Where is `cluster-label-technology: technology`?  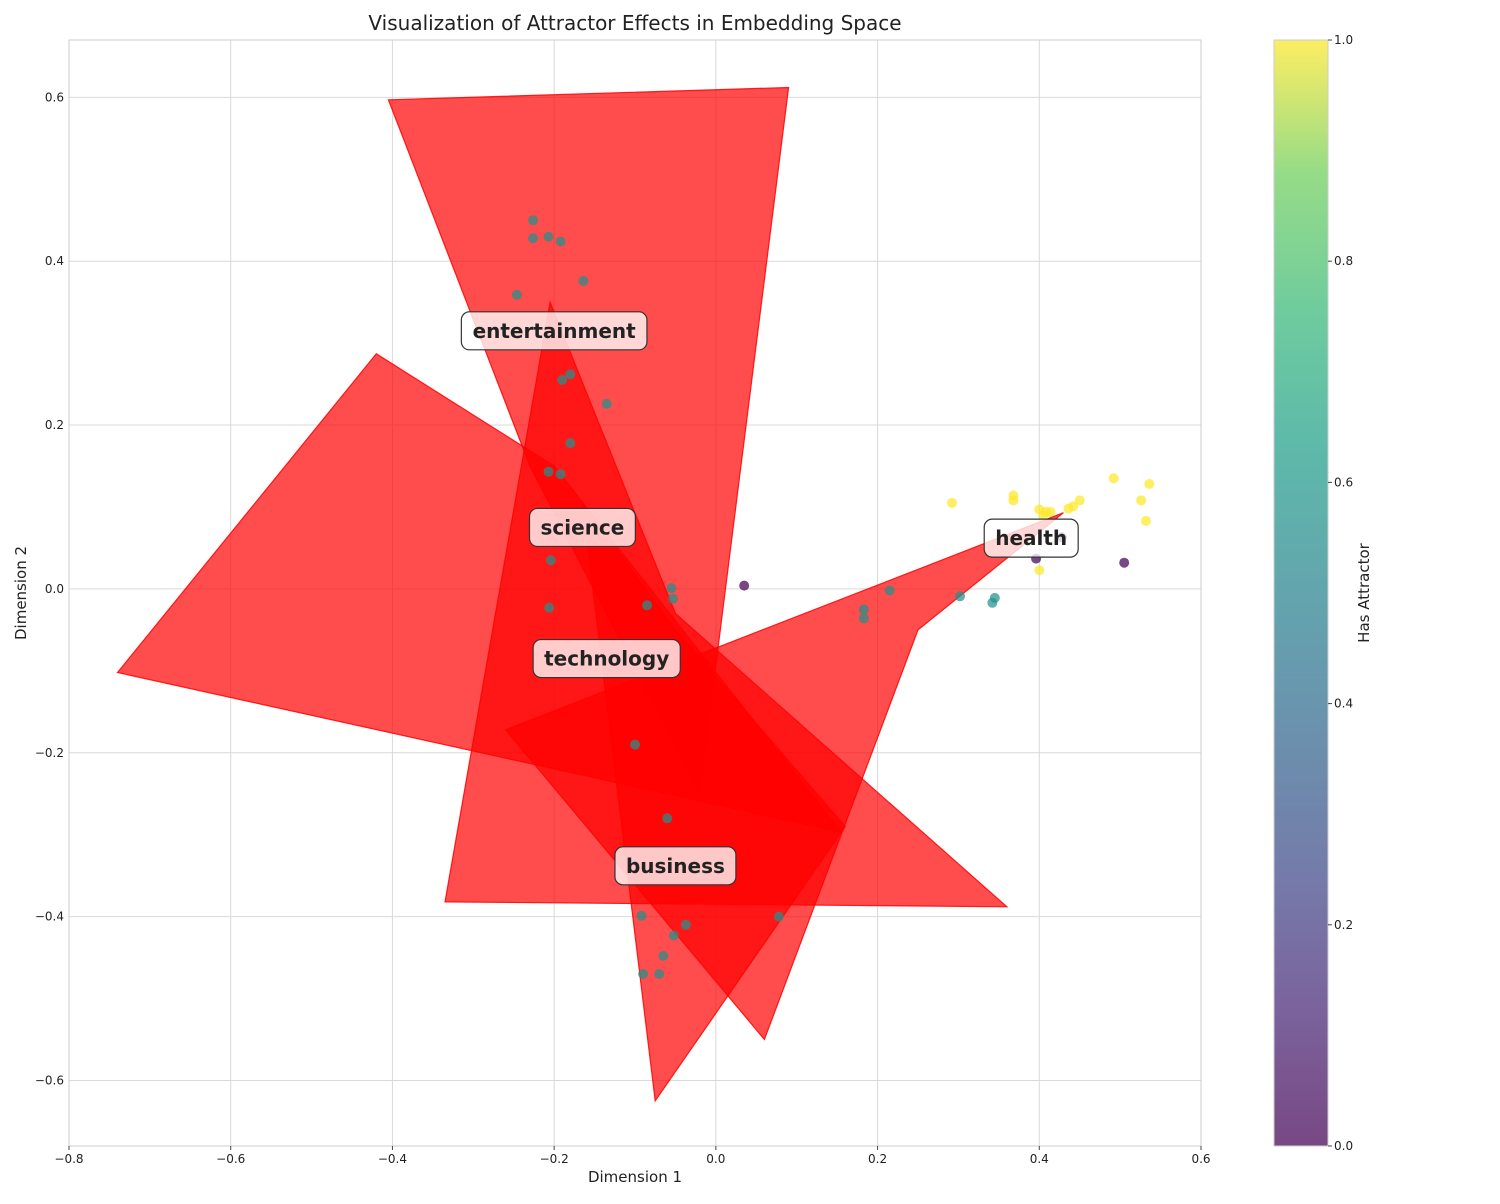 cluster-label-technology: technology is located at coordinates (606, 658).